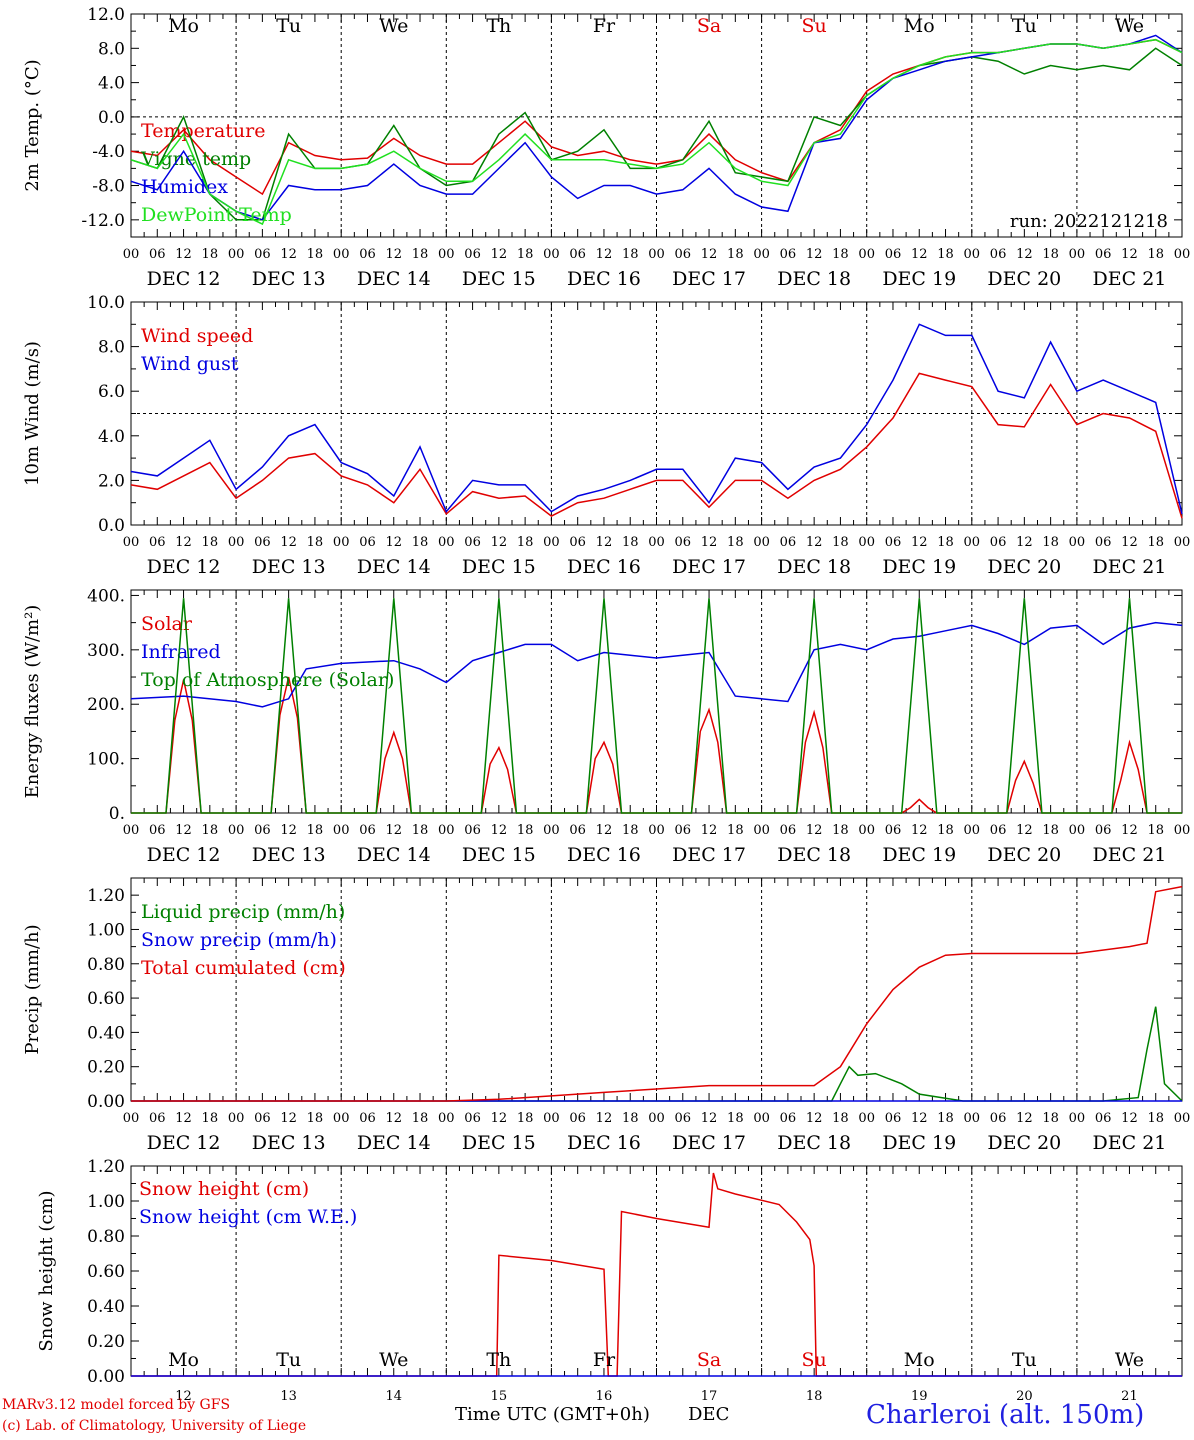  Describe the element at coordinates (106, 1068) in the screenshot. I see `y-tick-label: 0.20` at that location.